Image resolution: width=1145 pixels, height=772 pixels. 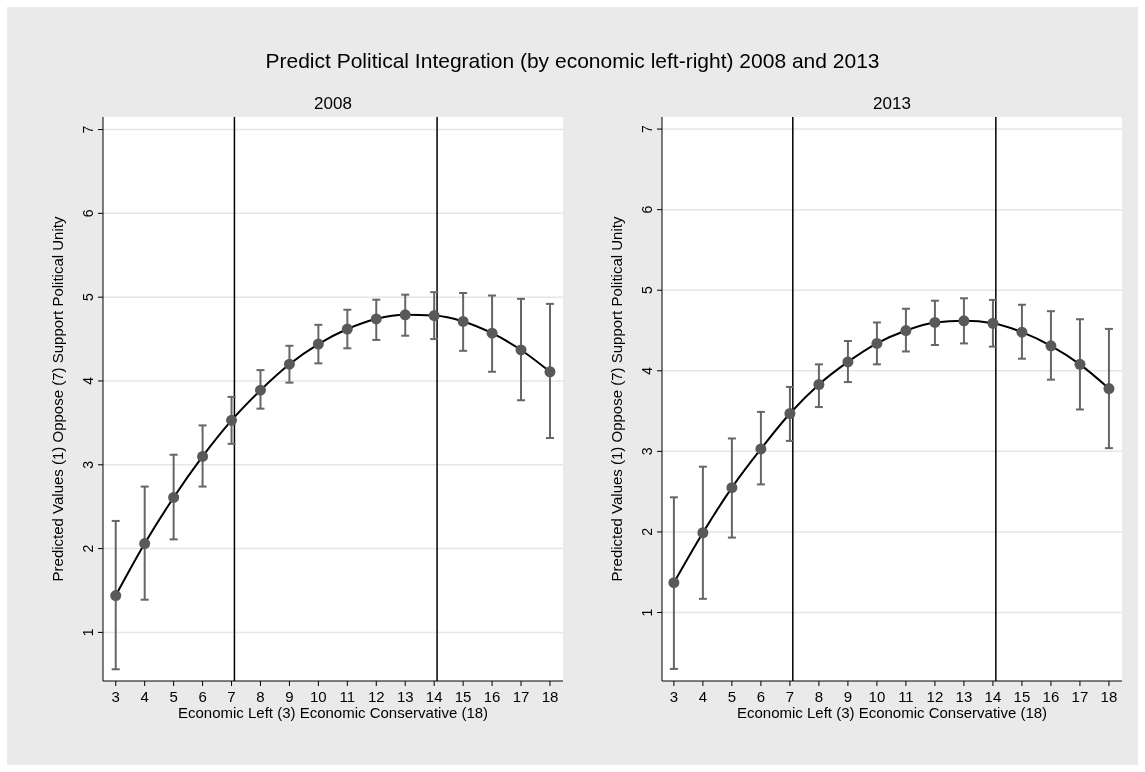 I want to click on chart-title: 2013, so click(x=892, y=103).